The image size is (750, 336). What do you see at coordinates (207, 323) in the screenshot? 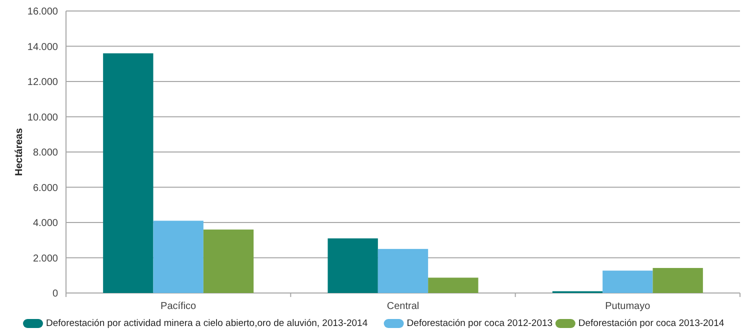
I see `legend-label: Deforestación por actividad minera a cielo abierto,oro de aluvión, 2013-2014` at bounding box center [207, 323].